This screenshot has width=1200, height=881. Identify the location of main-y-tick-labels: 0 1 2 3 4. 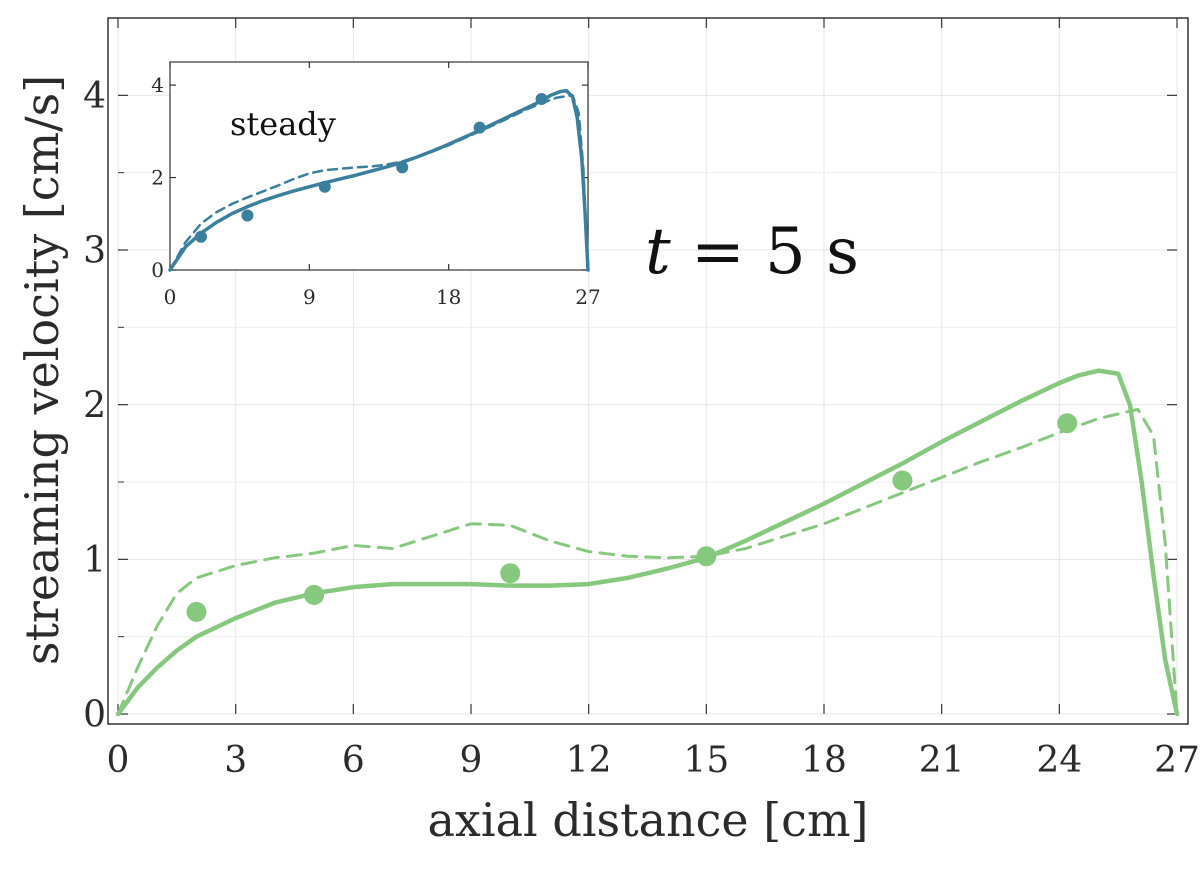
(94, 406).